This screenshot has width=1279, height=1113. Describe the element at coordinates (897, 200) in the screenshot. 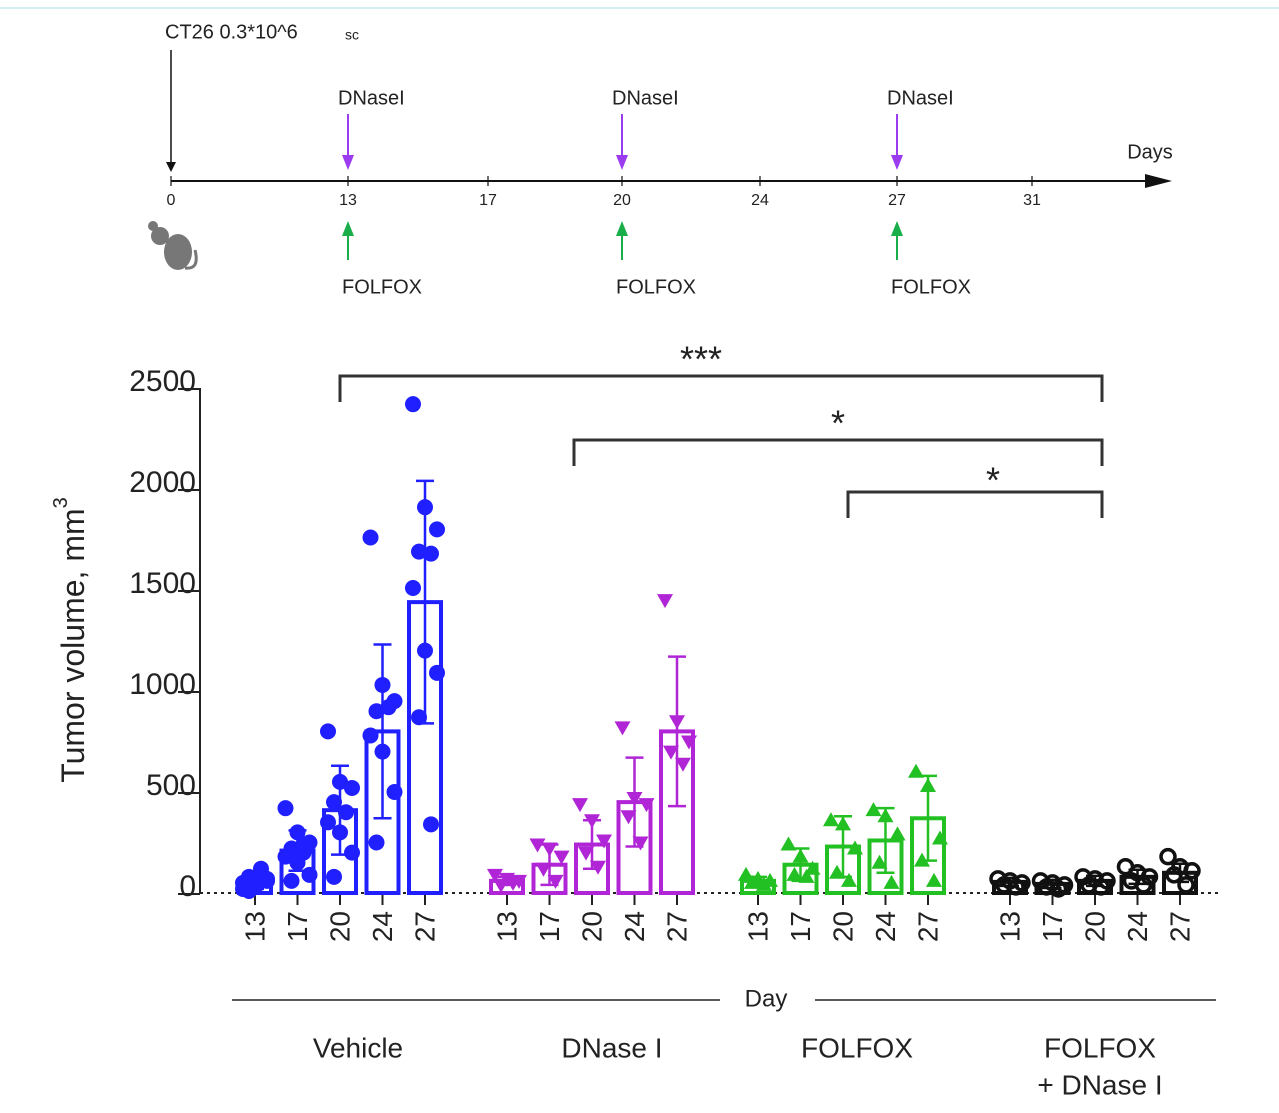

I see `day-label: 27` at that location.